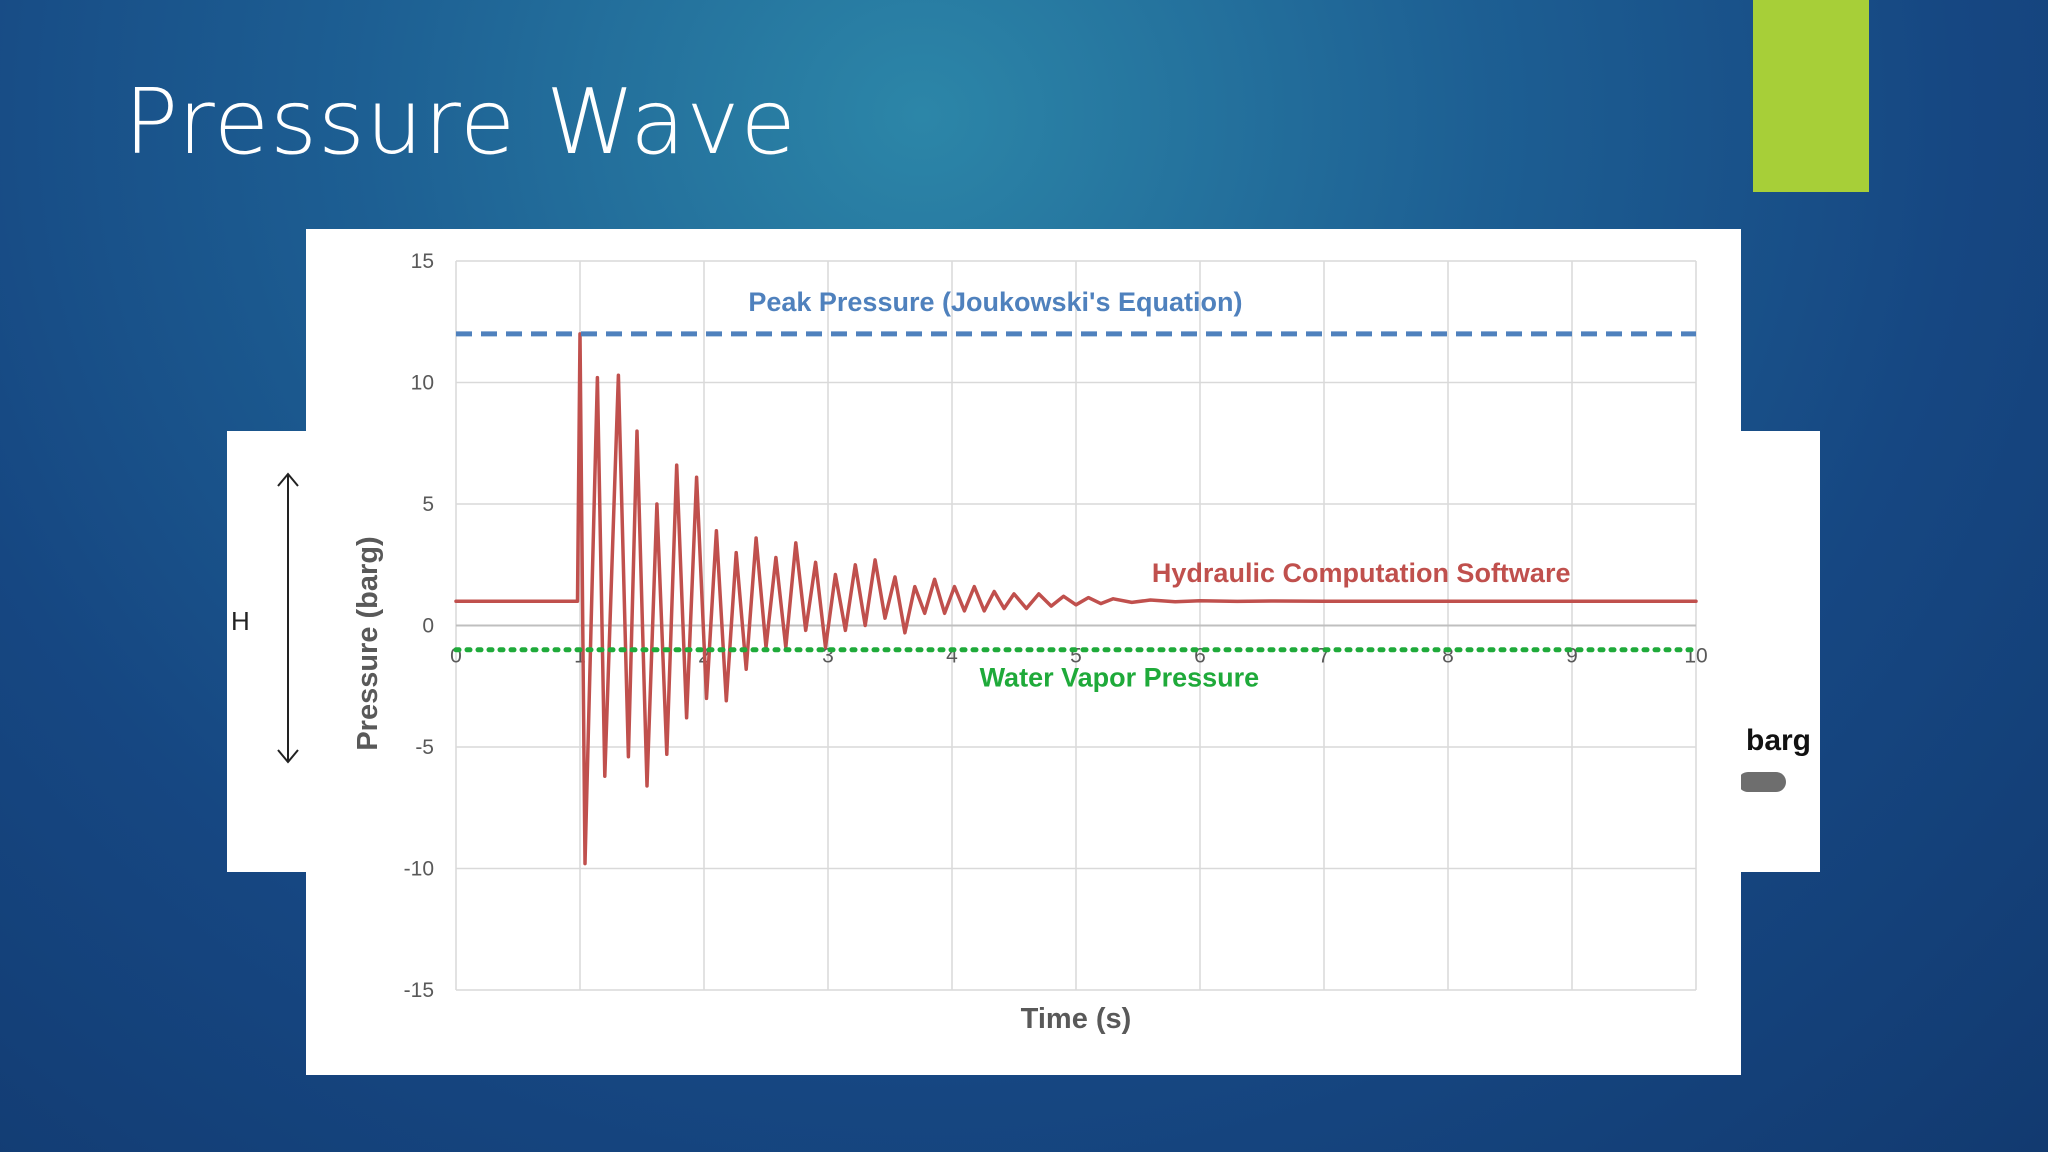  I want to click on x-tick-label: 6, so click(1200, 656).